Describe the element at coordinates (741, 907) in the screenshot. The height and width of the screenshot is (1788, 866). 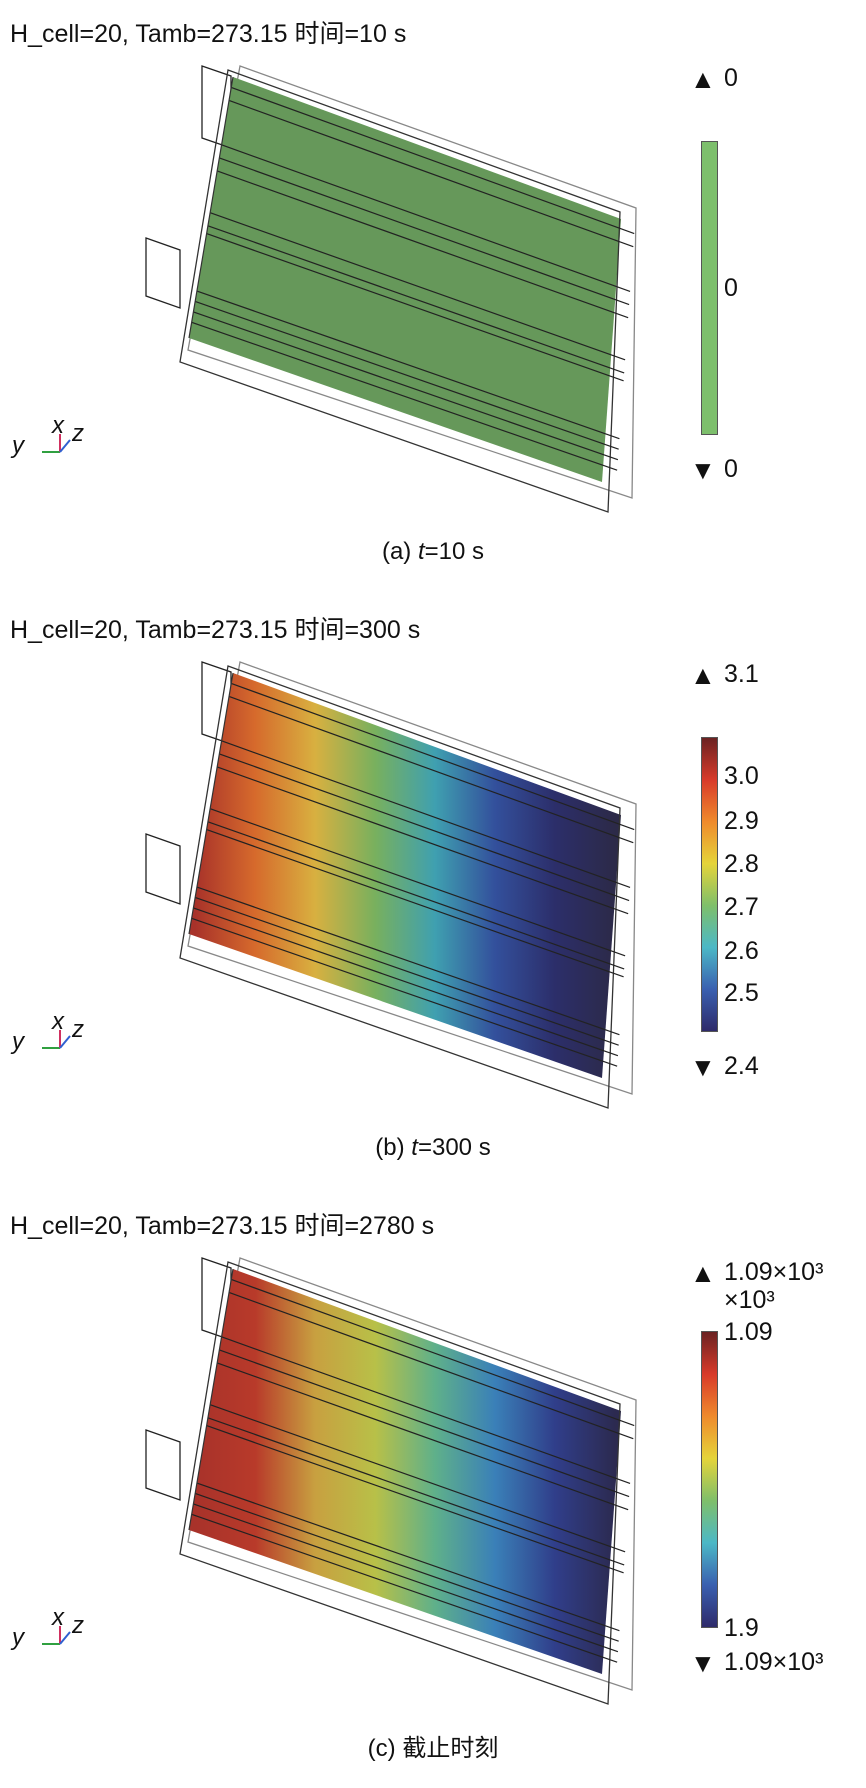
I see `colorbar-tick-label: 2.7` at that location.